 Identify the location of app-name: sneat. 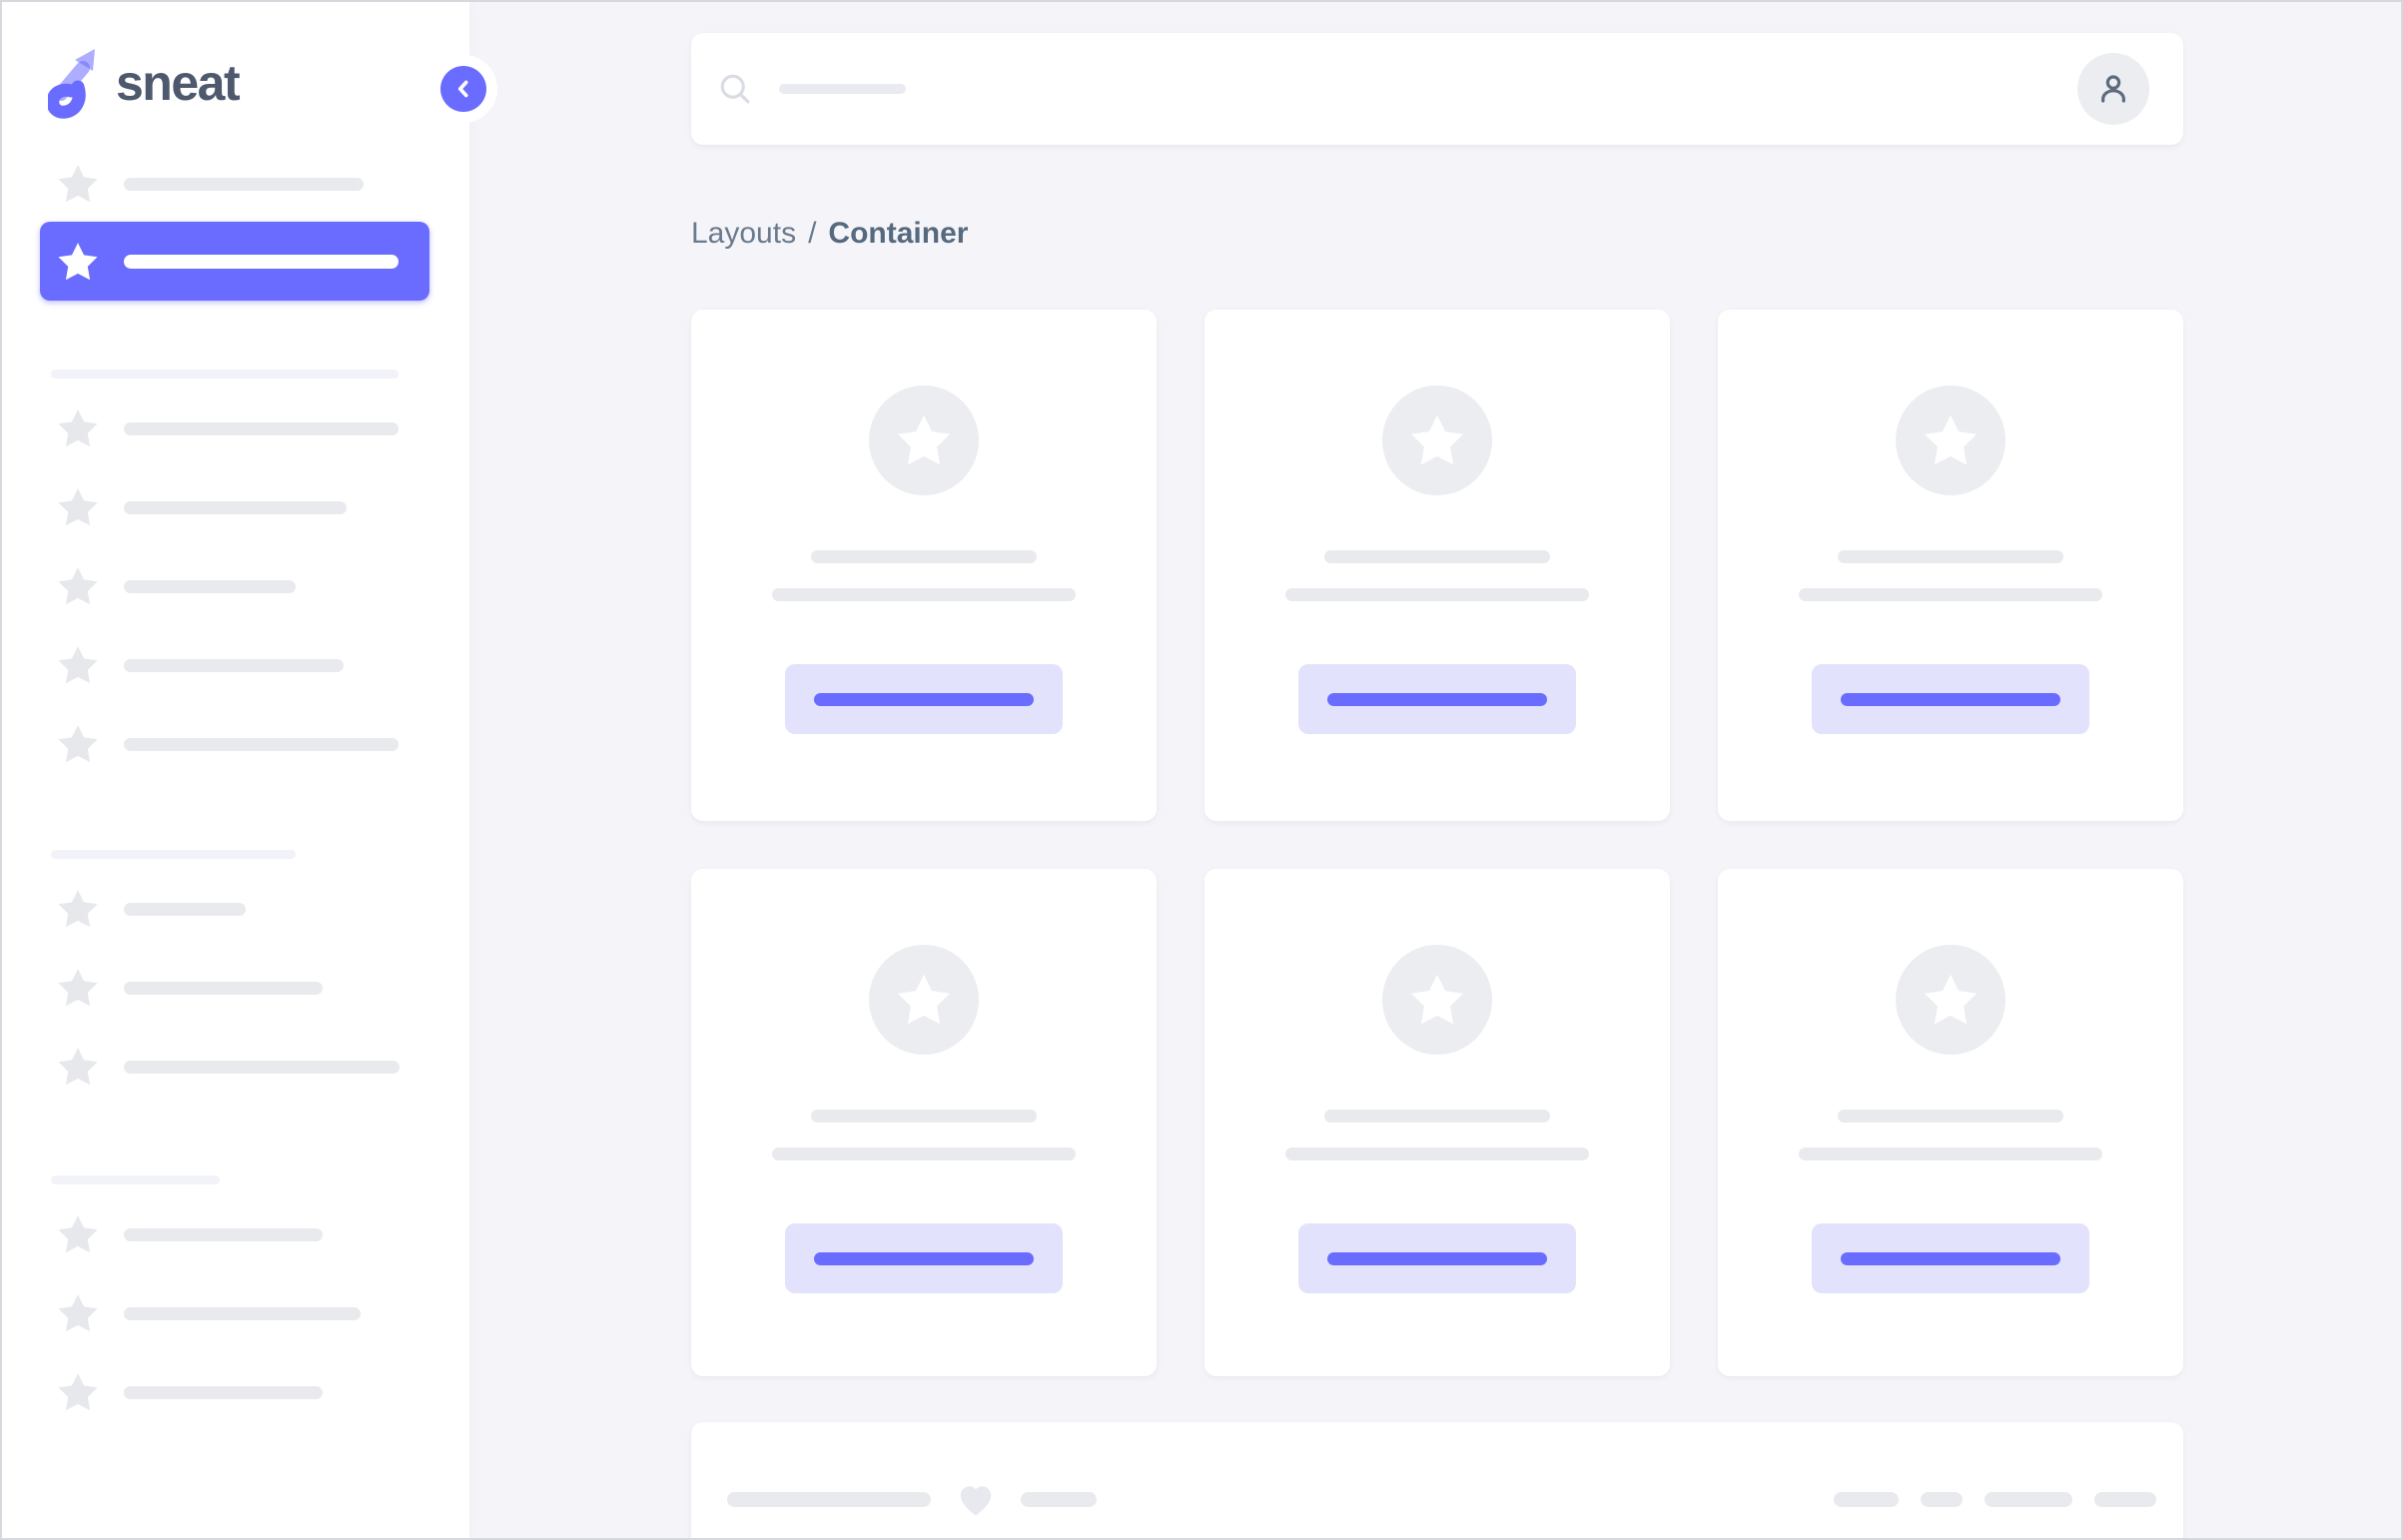
(178, 83).